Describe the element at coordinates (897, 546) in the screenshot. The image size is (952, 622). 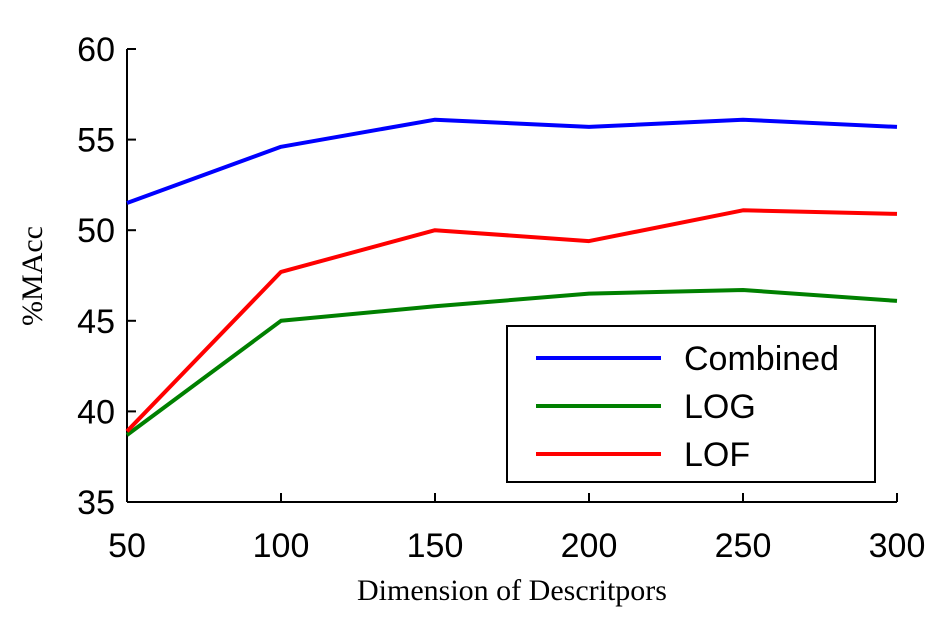
I see `x-tick-label: 300` at that location.